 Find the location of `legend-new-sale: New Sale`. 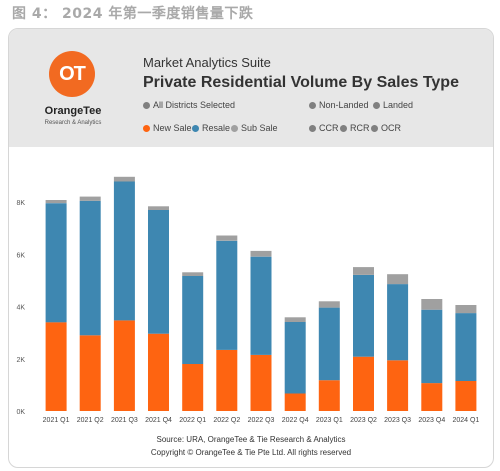

legend-new-sale: New Sale is located at coordinates (167, 128).